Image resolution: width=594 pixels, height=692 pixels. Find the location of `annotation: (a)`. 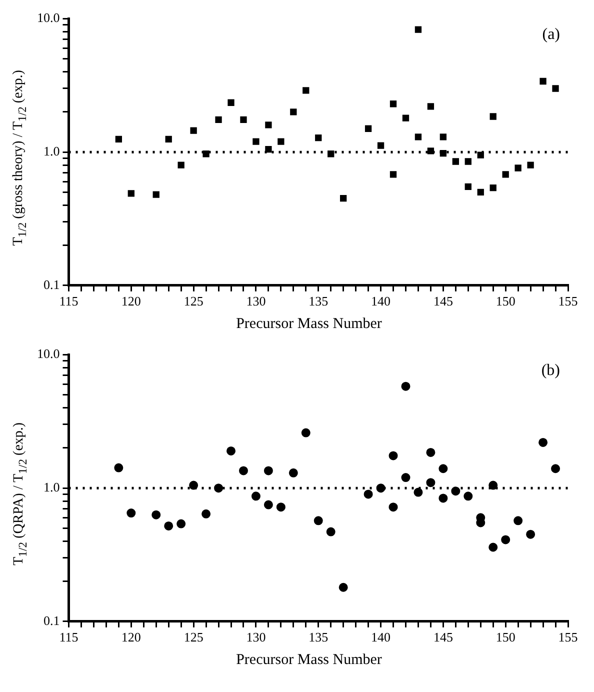

annotation: (a) is located at coordinates (551, 35).